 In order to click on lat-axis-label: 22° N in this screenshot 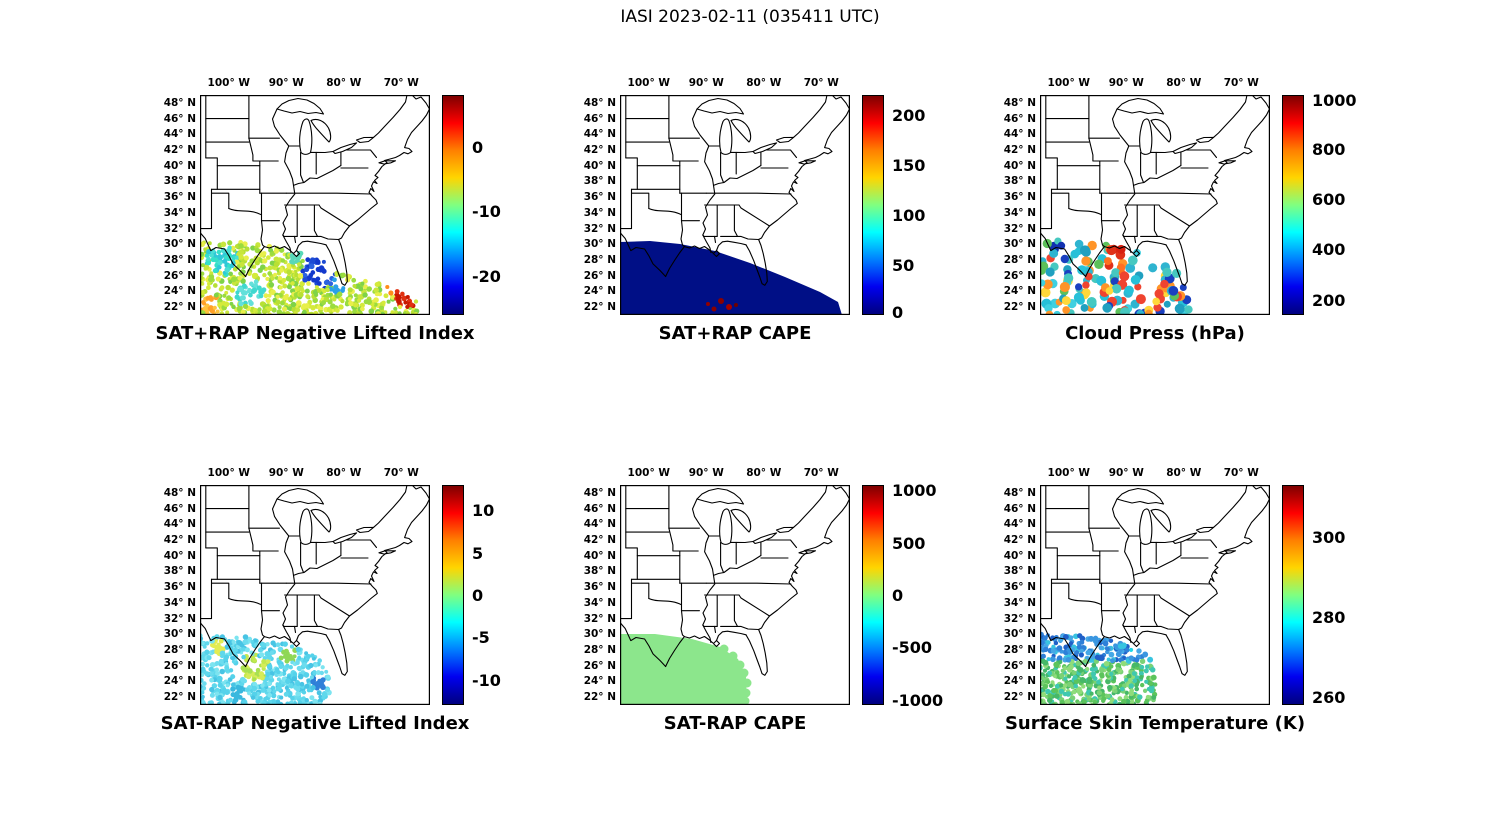, I will do `click(1019, 697)`.